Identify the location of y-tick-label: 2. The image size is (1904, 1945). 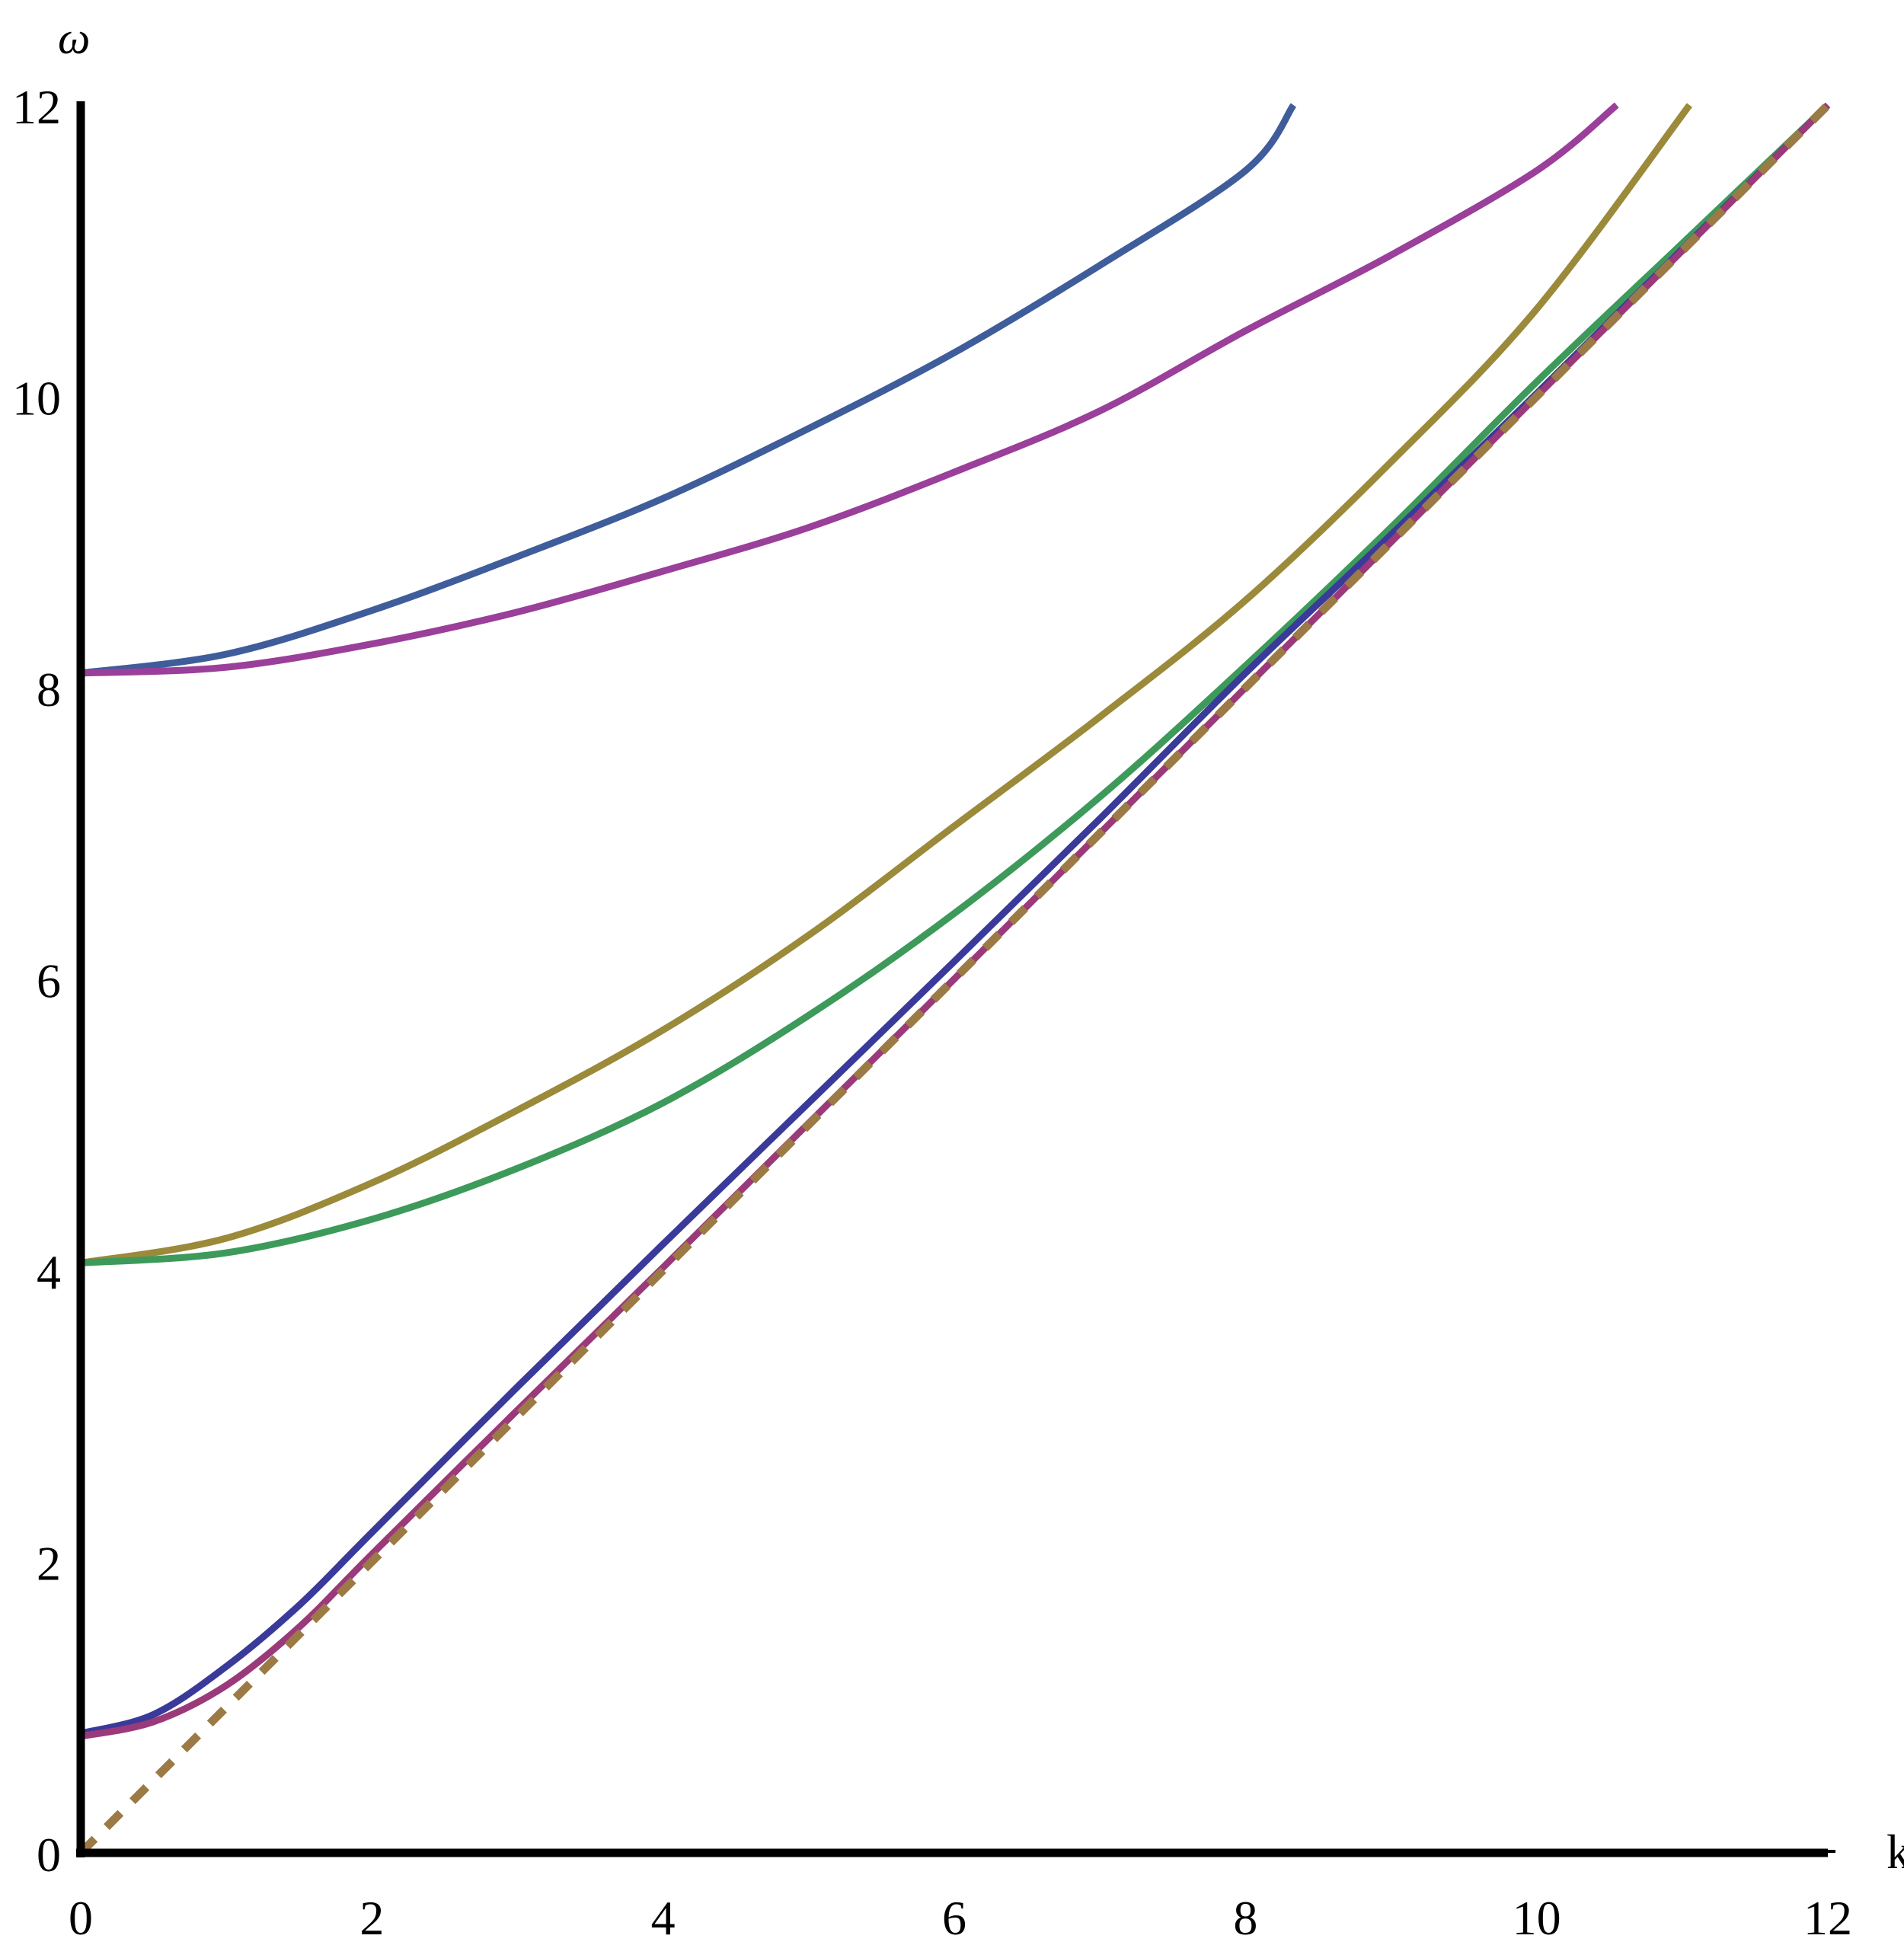
(49, 1564).